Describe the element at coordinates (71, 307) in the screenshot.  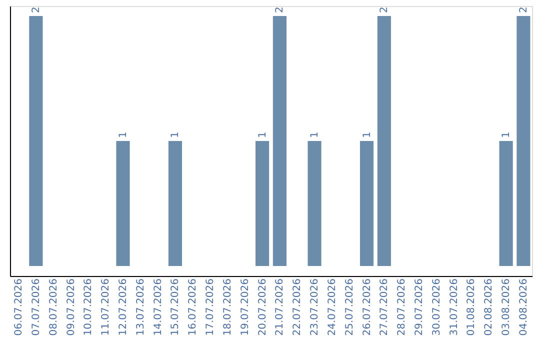
I see `x-tick-label: 09.07.2026` at that location.